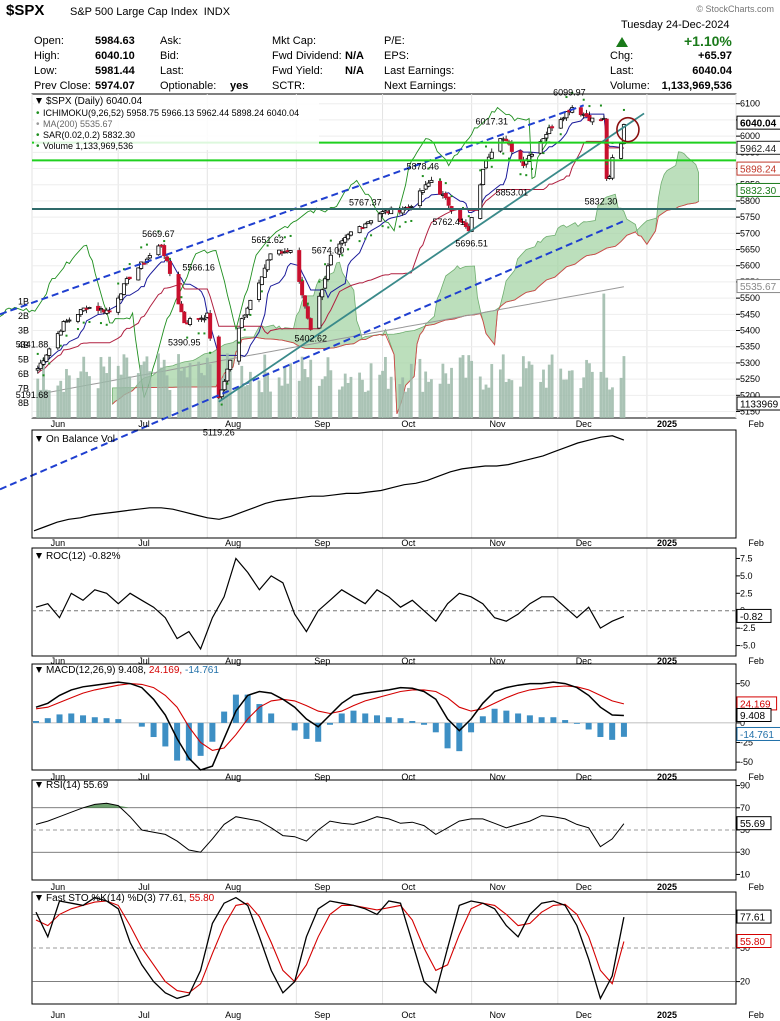  What do you see at coordinates (752, 716) in the screenshot?
I see `macd-tag: 9.408` at bounding box center [752, 716].